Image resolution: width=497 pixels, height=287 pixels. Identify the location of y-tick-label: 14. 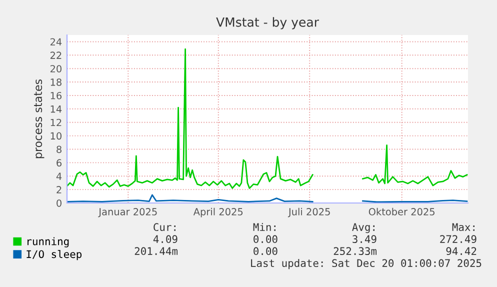
(56, 109).